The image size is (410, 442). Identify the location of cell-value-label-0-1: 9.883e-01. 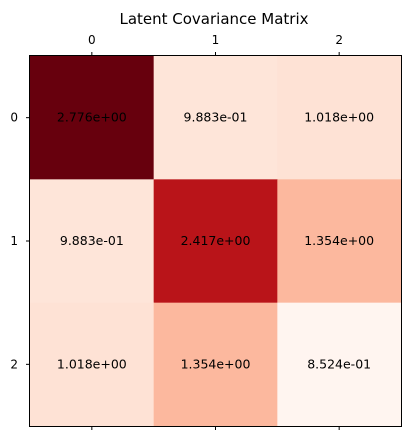
(216, 117).